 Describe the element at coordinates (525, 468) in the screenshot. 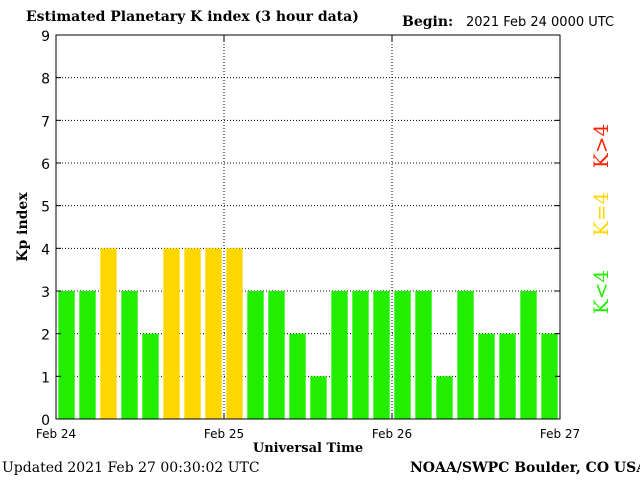

I see `source-credit: NOAA/SWPC Boulder, CO USA` at that location.